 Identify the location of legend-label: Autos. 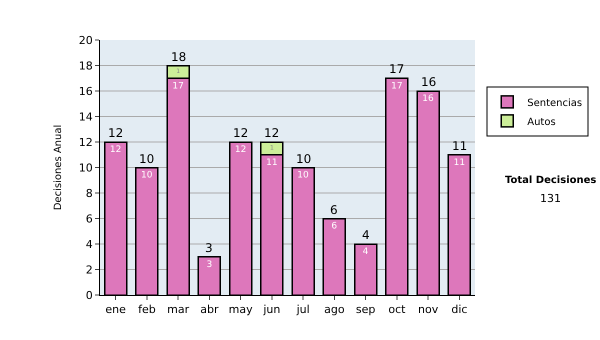
(541, 122).